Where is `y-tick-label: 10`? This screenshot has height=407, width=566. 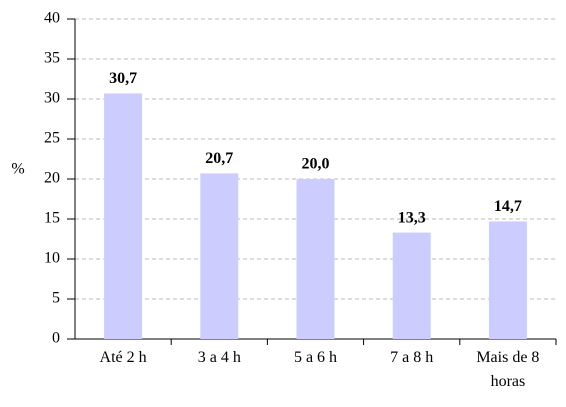 y-tick-label: 10 is located at coordinates (52, 258).